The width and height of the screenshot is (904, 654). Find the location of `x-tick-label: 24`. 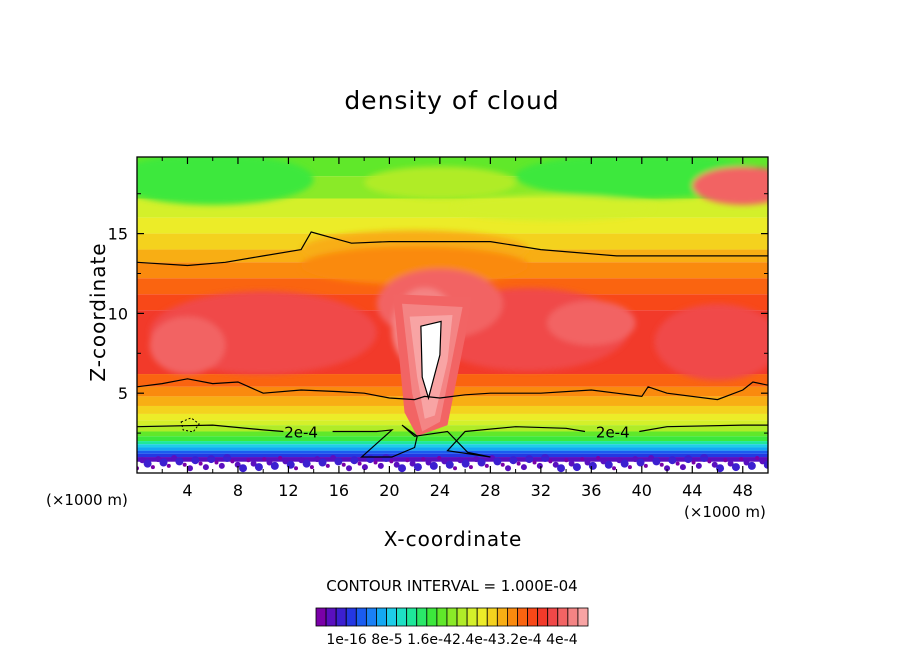

x-tick-label: 24 is located at coordinates (440, 490).